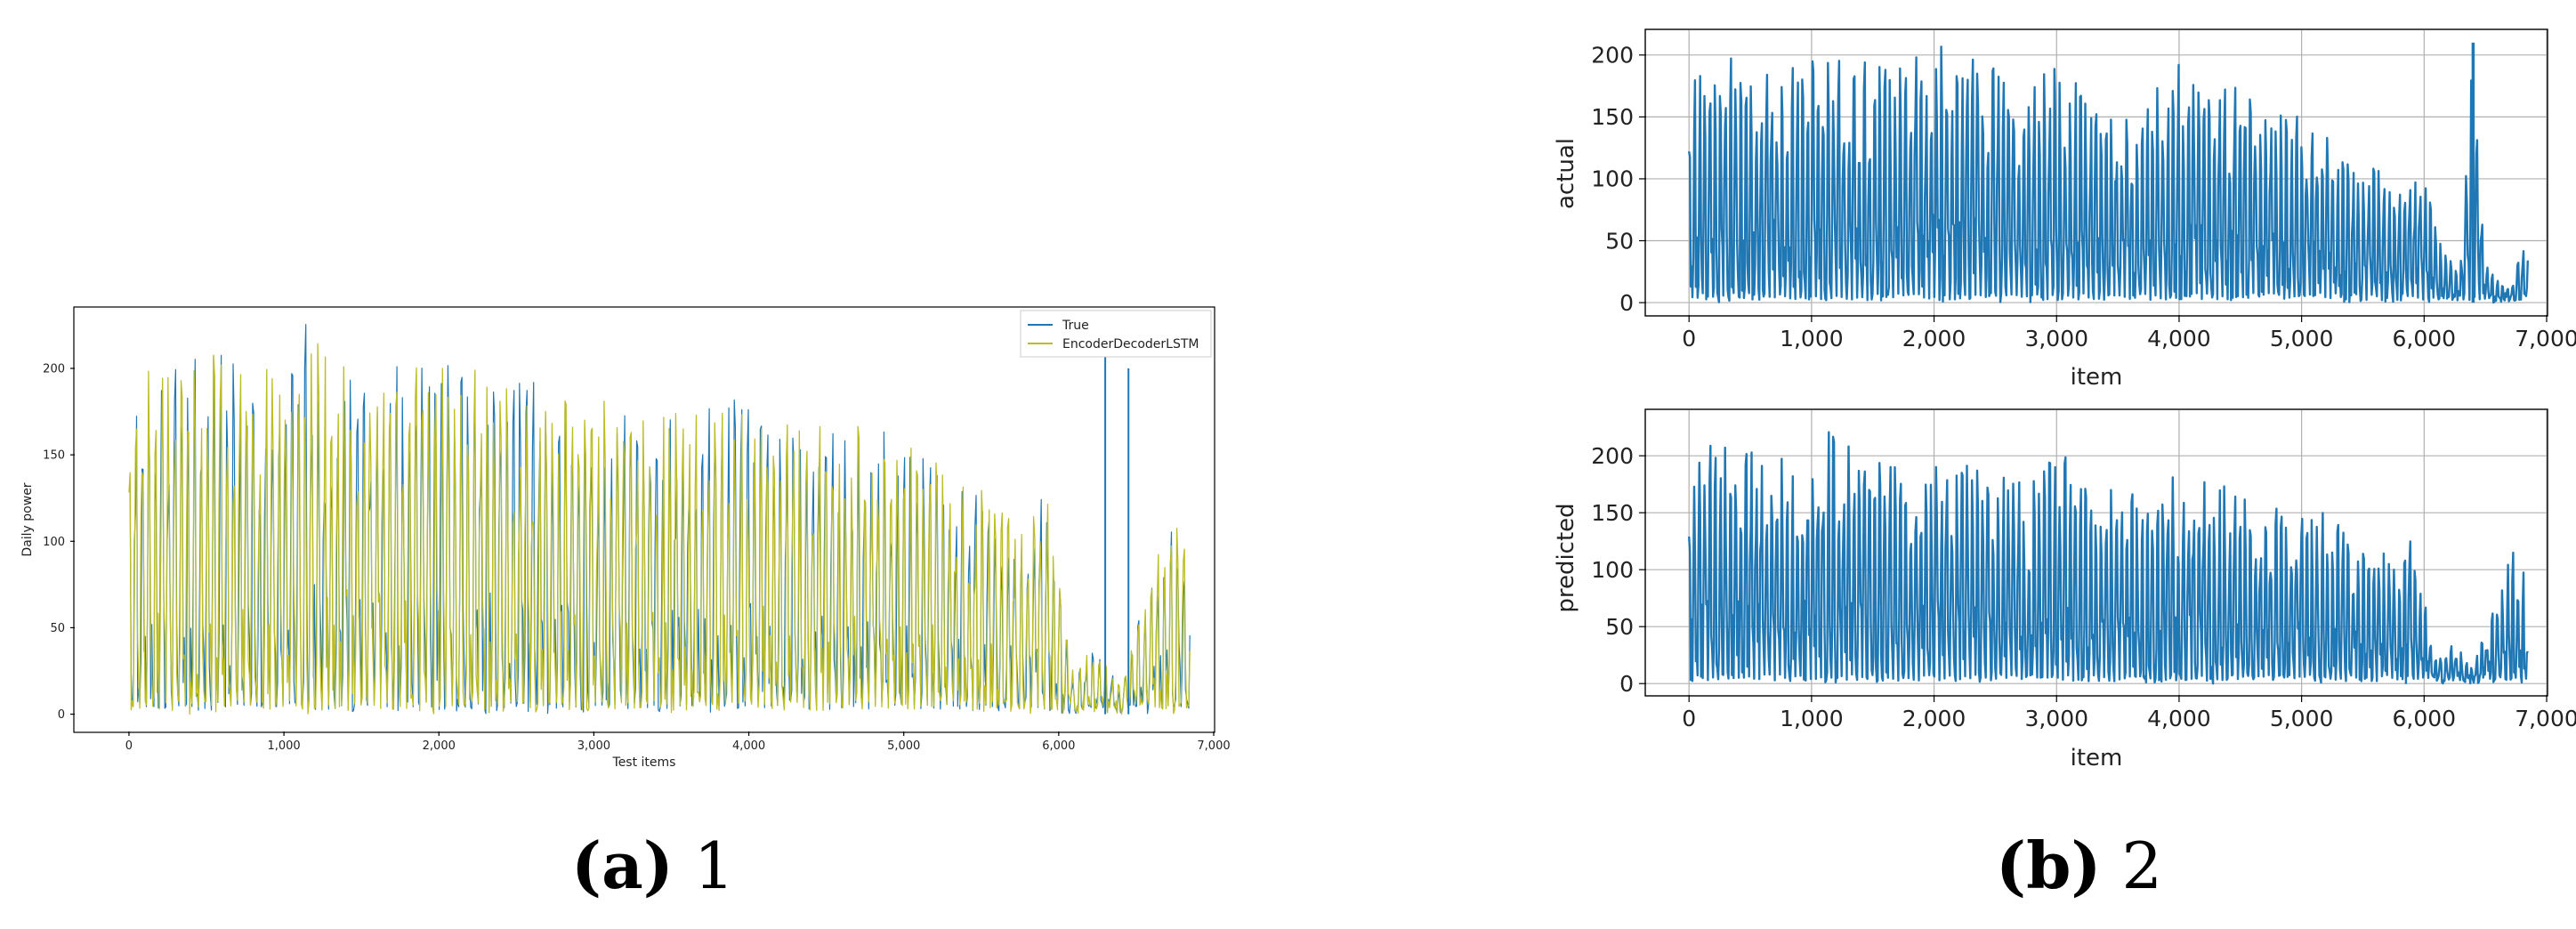 The width and height of the screenshot is (2576, 929). Describe the element at coordinates (1566, 173) in the screenshot. I see `chart-b-actual-ylabel: actual` at that location.